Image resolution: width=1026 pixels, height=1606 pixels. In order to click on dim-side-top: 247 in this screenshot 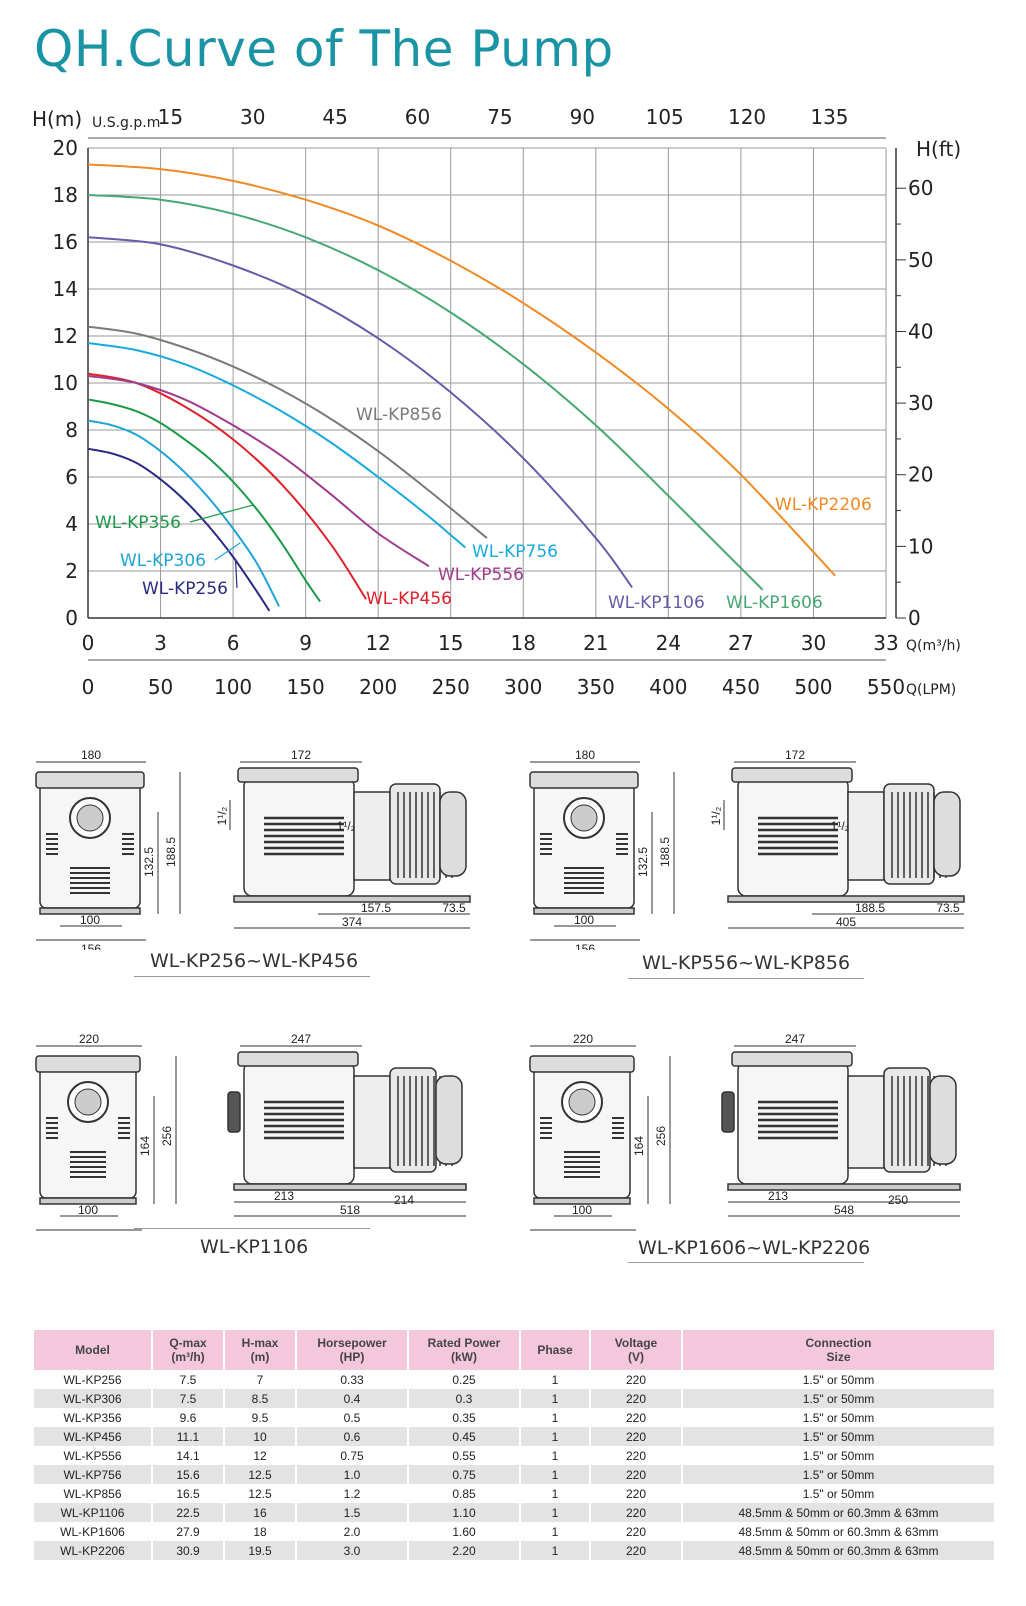, I will do `click(301, 1040)`.